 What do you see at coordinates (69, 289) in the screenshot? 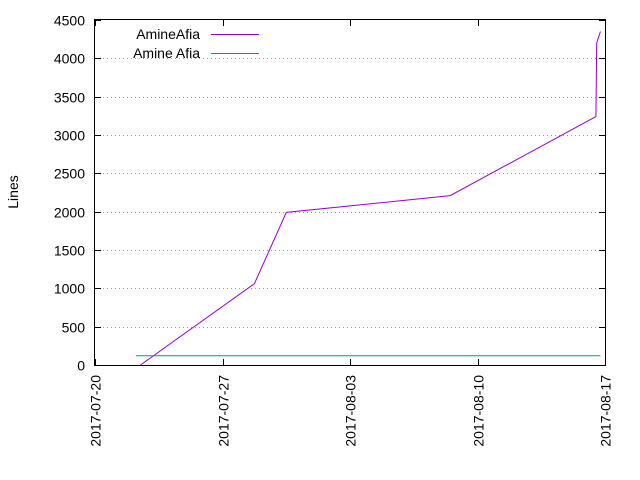
I see `y-tick-label: 1000` at bounding box center [69, 289].